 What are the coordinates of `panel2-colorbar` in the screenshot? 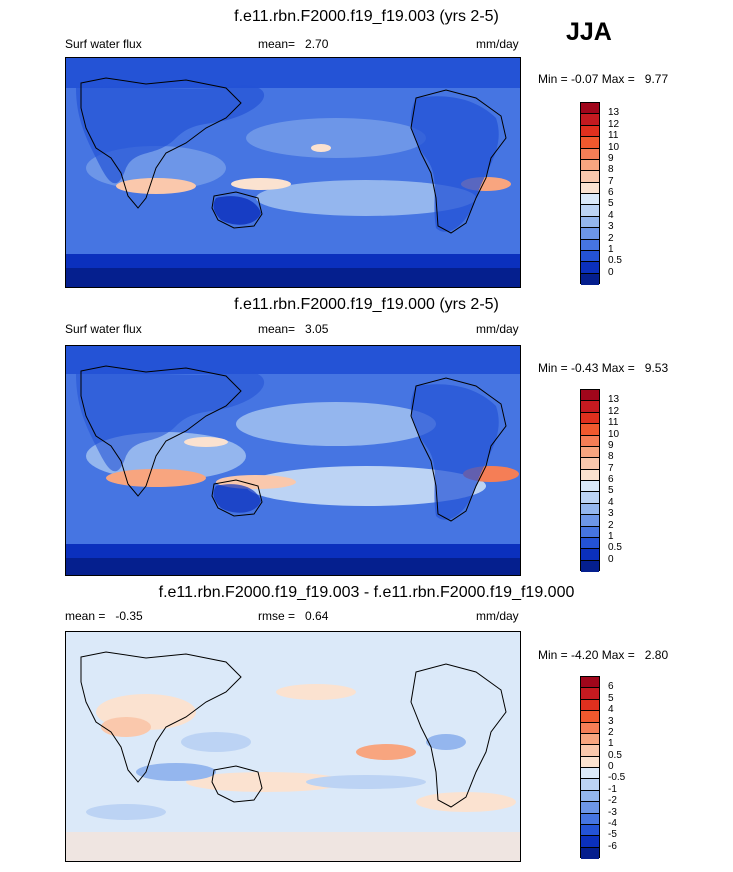 It's located at (590, 480).